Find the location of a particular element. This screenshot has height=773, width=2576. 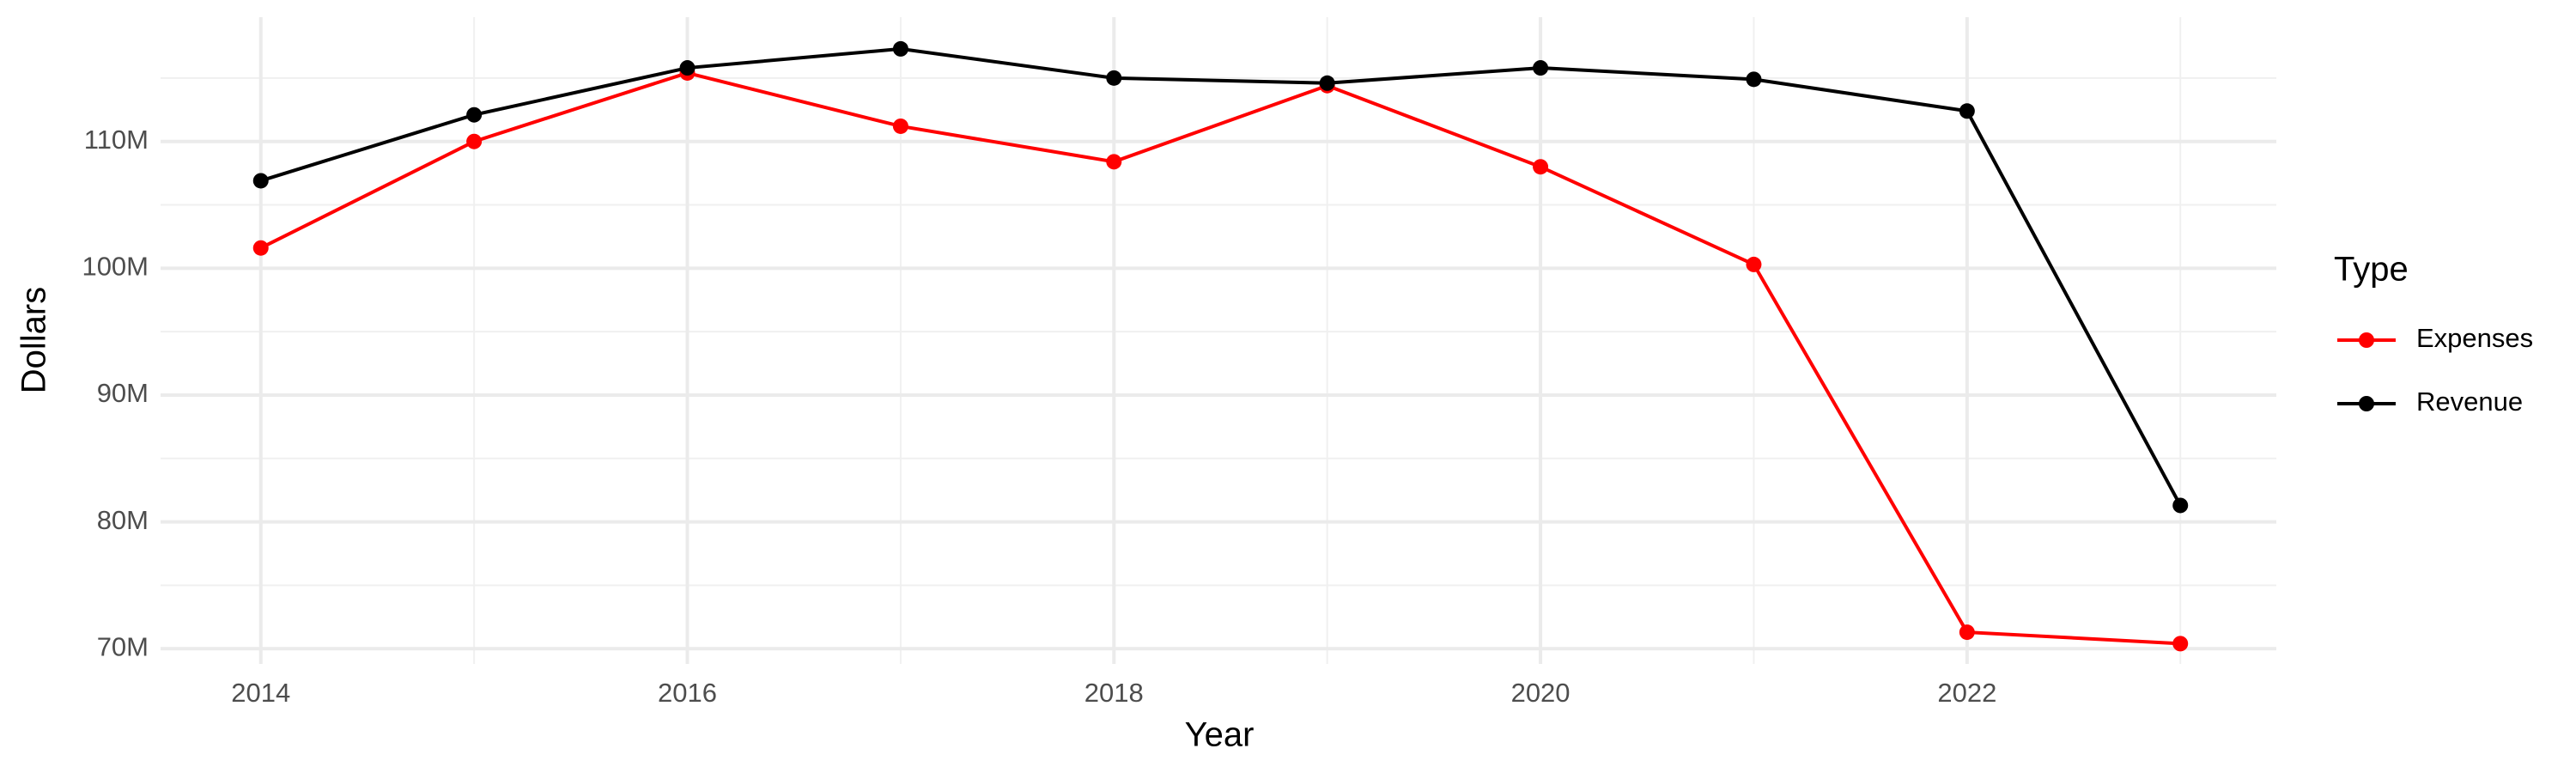

y-axis-title: Dollars is located at coordinates (34, 340).